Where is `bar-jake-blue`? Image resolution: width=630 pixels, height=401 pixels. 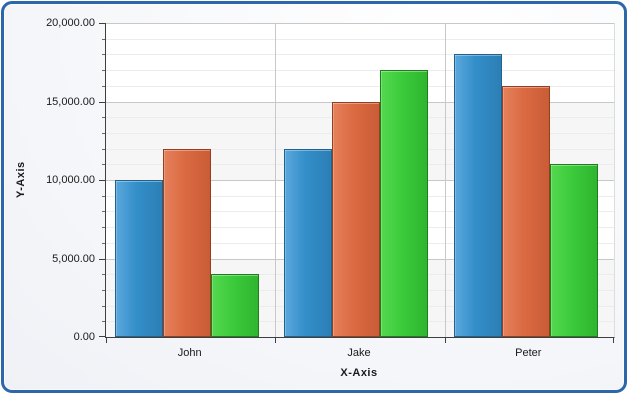 bar-jake-blue is located at coordinates (308, 242).